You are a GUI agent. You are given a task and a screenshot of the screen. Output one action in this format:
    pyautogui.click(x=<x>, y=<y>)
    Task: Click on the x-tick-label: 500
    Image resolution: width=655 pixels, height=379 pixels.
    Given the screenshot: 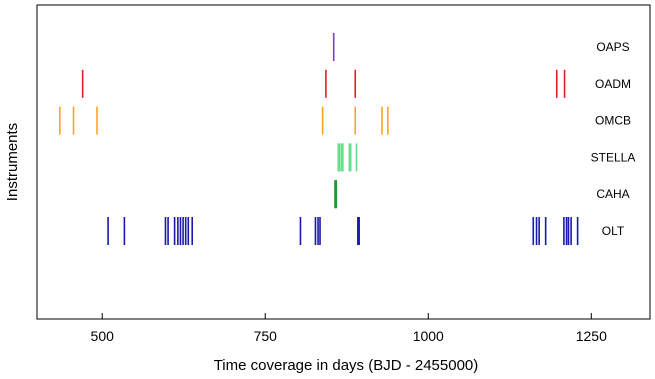 What is the action you would take?
    pyautogui.click(x=103, y=336)
    